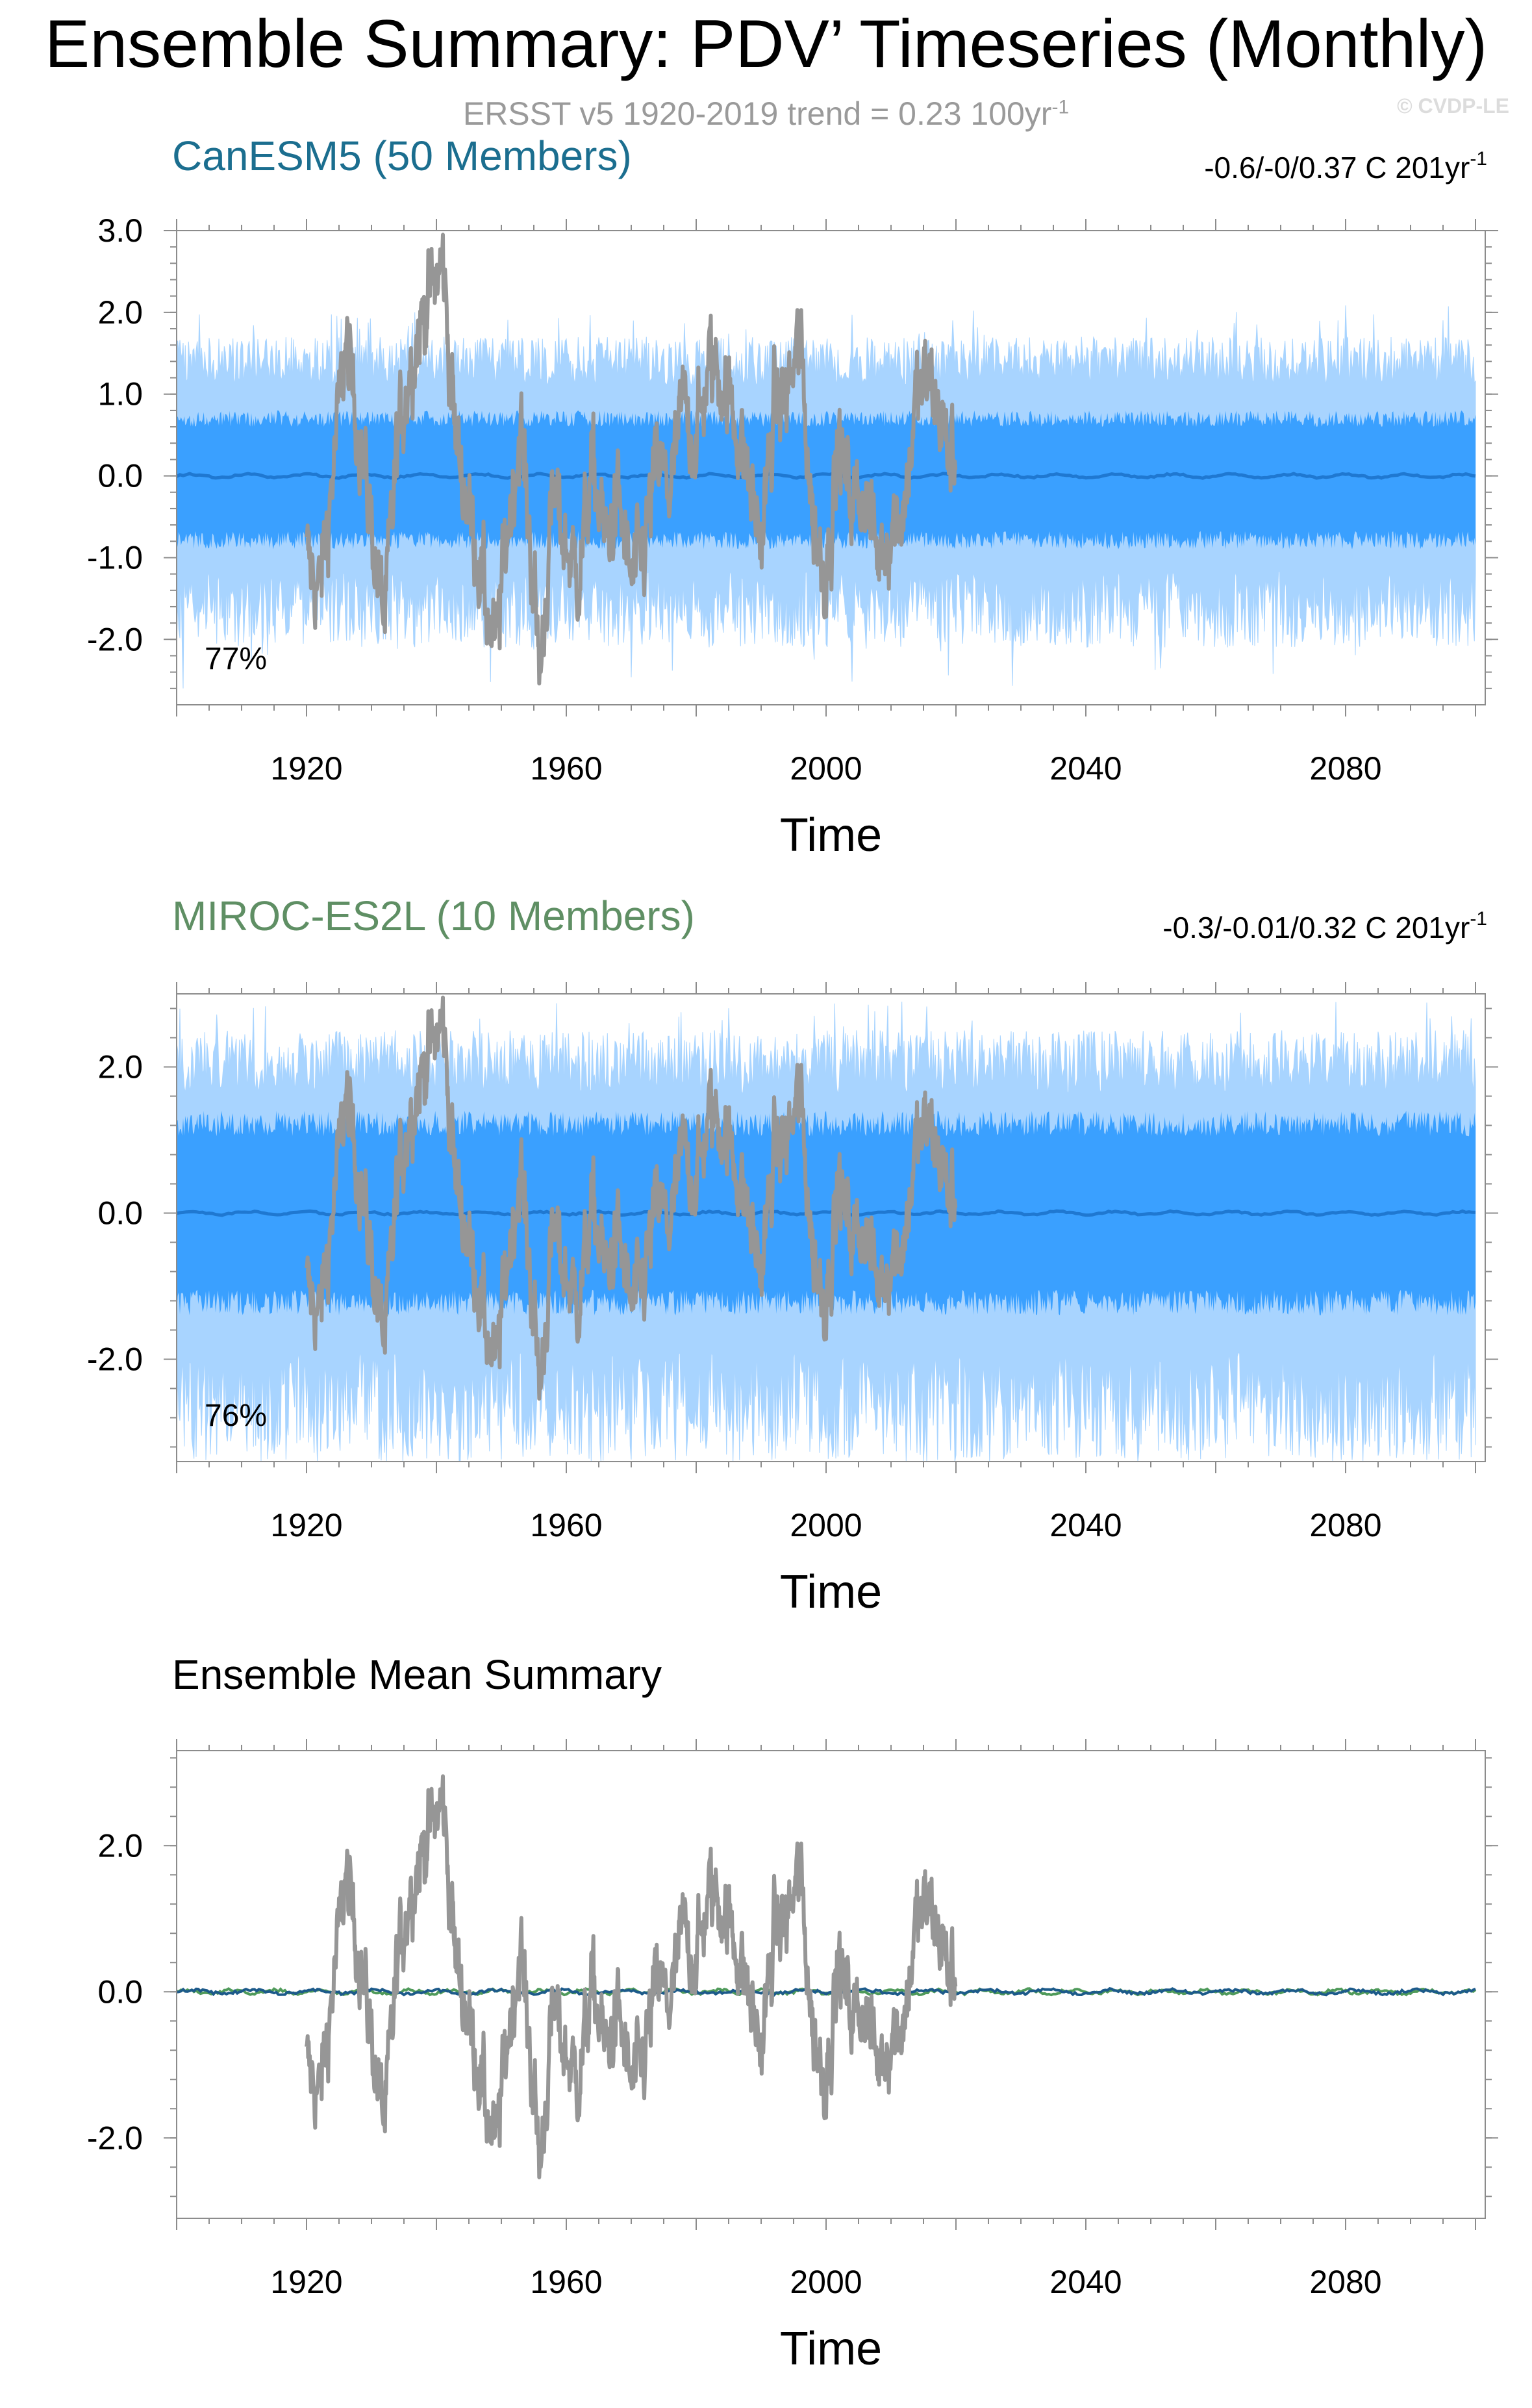  I want to click on trend-label-text: -0.3/-0.01/0.32 C 201yr, so click(1316, 927).